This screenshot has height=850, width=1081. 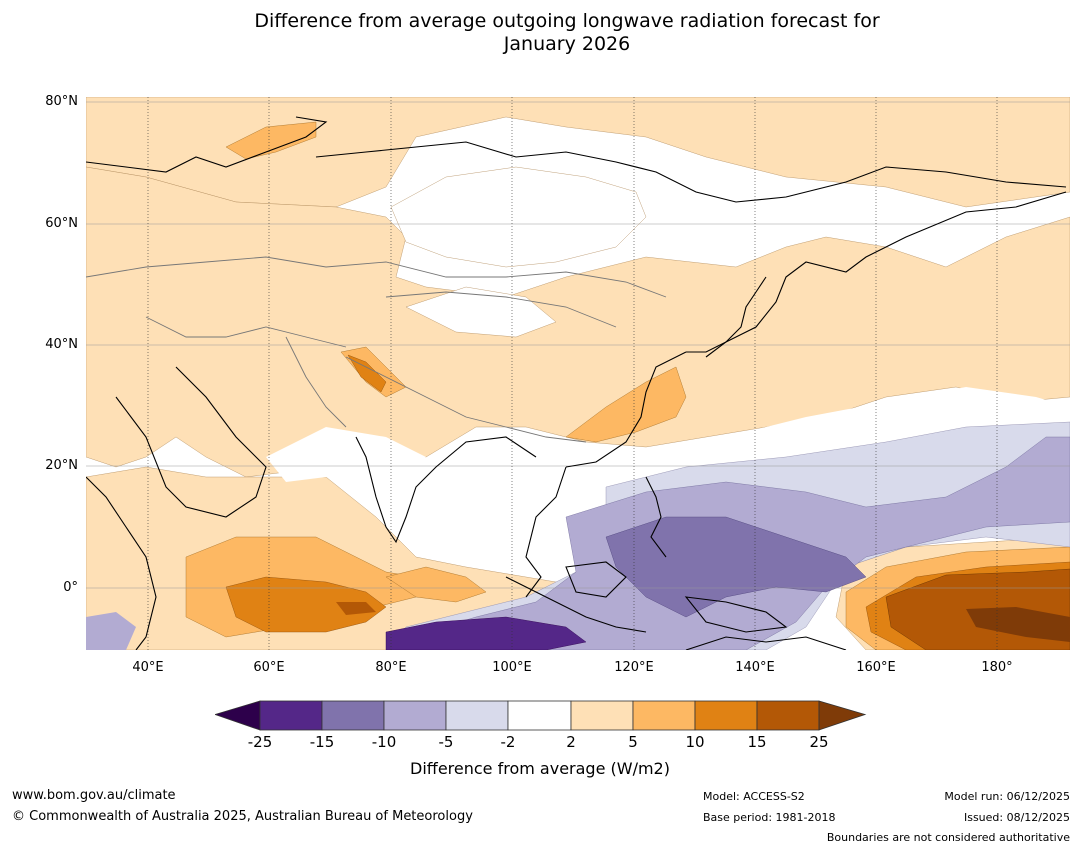 What do you see at coordinates (736, 317) in the screenshot?
I see `coast-japan` at bounding box center [736, 317].